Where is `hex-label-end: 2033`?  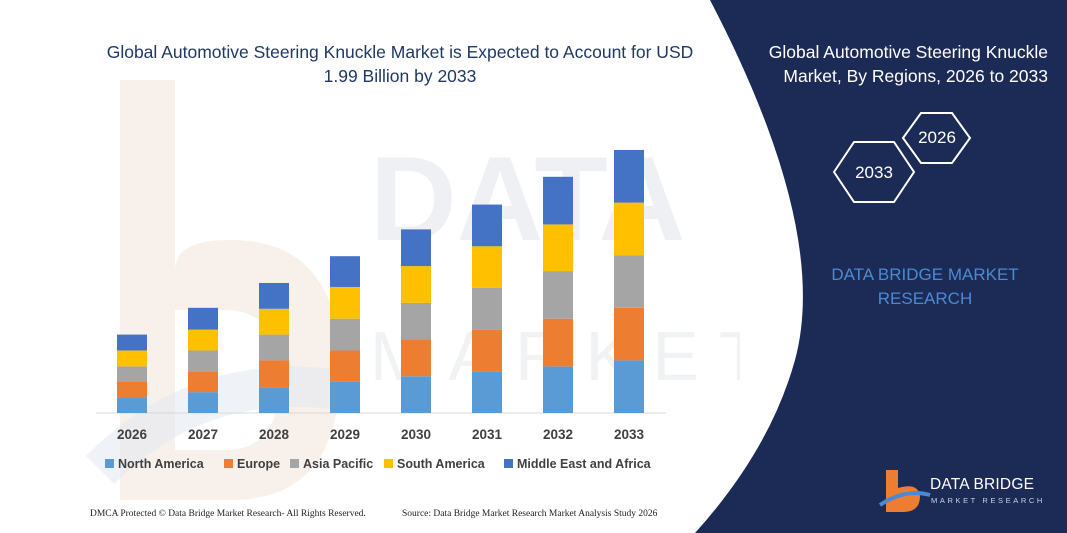
hex-label-end: 2033 is located at coordinates (874, 172).